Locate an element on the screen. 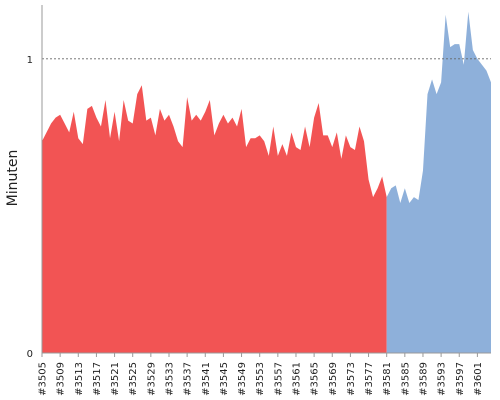 The height and width of the screenshot is (400, 500). x-tick-label: #3569 is located at coordinates (333, 379).